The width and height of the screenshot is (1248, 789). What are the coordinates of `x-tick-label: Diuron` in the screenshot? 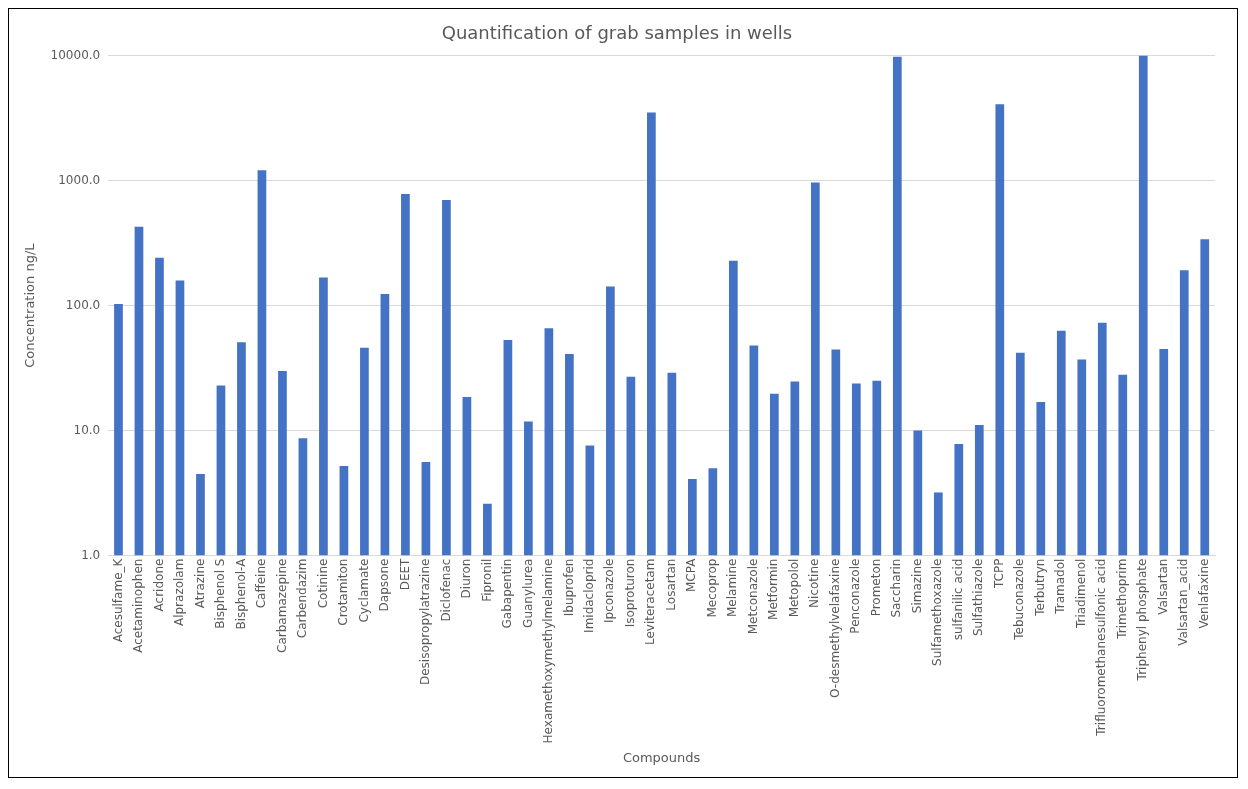 It's located at (466, 578).